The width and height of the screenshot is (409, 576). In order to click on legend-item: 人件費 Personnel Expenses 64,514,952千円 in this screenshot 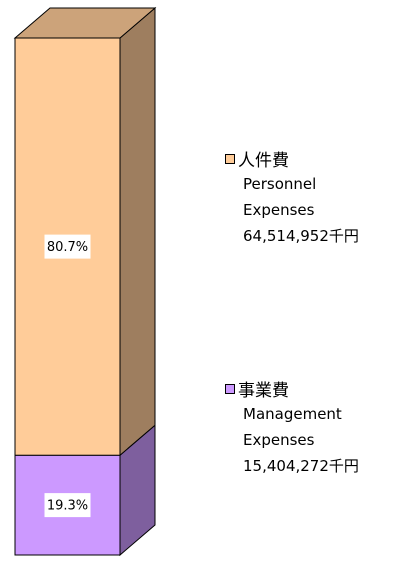, I will do `click(295, 197)`.